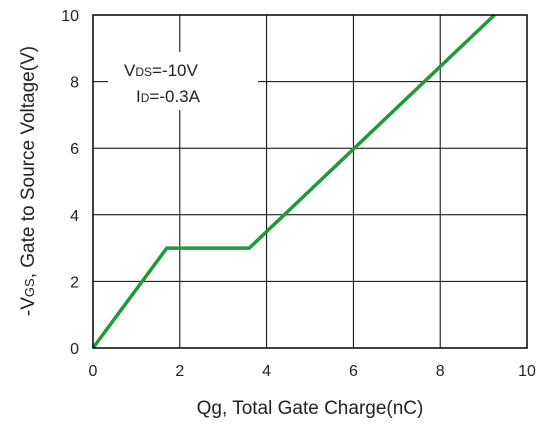  What do you see at coordinates (440, 371) in the screenshot?
I see `x-tick-label: 8` at bounding box center [440, 371].